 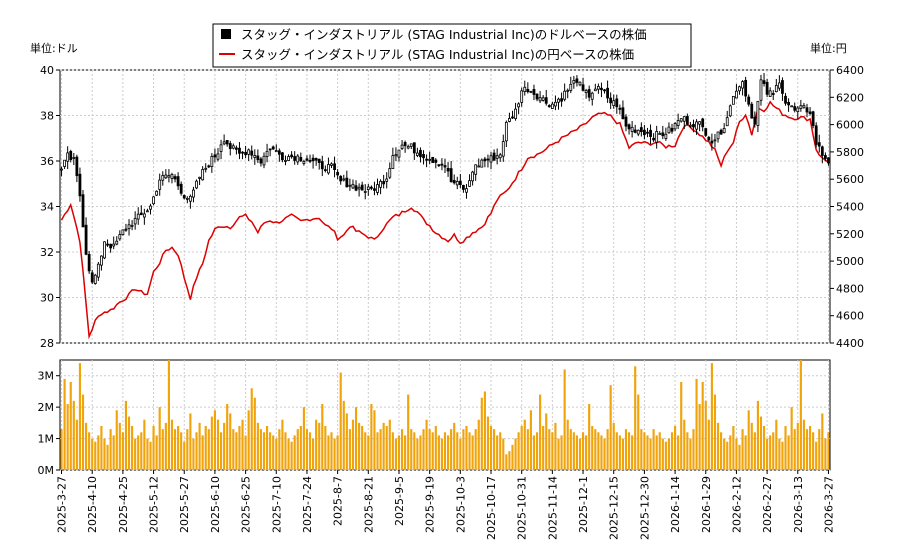 What do you see at coordinates (828, 48) in the screenshot?
I see `right-axis-unit-label: 単位:円` at bounding box center [828, 48].